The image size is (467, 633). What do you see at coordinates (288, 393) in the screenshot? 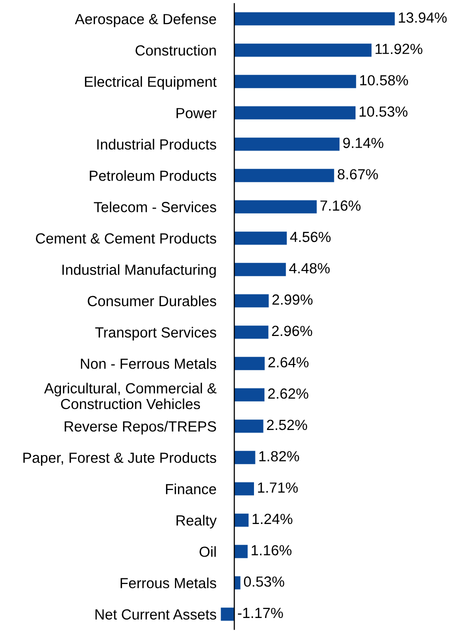
I see `data-label: 2.62%` at bounding box center [288, 393].